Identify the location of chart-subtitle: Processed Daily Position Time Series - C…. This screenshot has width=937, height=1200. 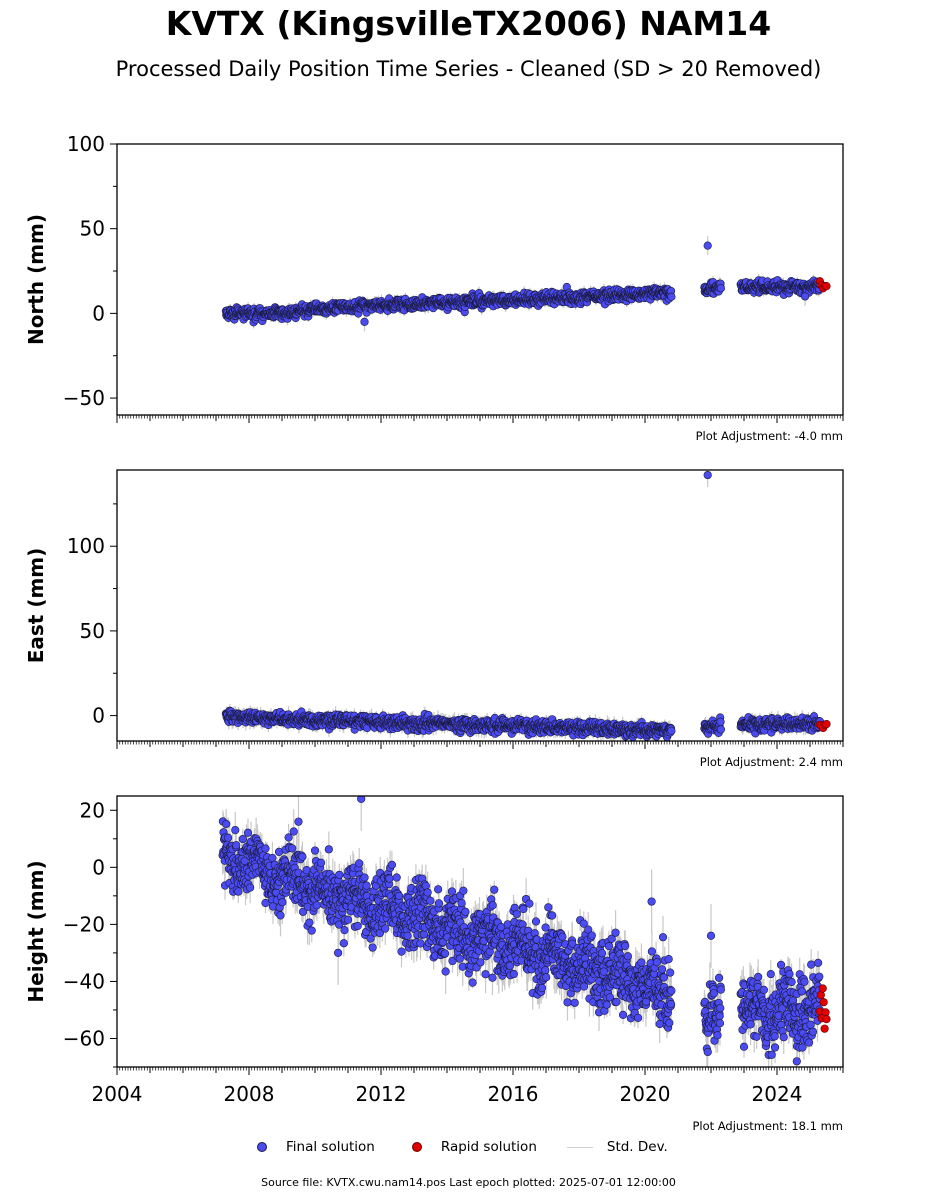
(468, 69).